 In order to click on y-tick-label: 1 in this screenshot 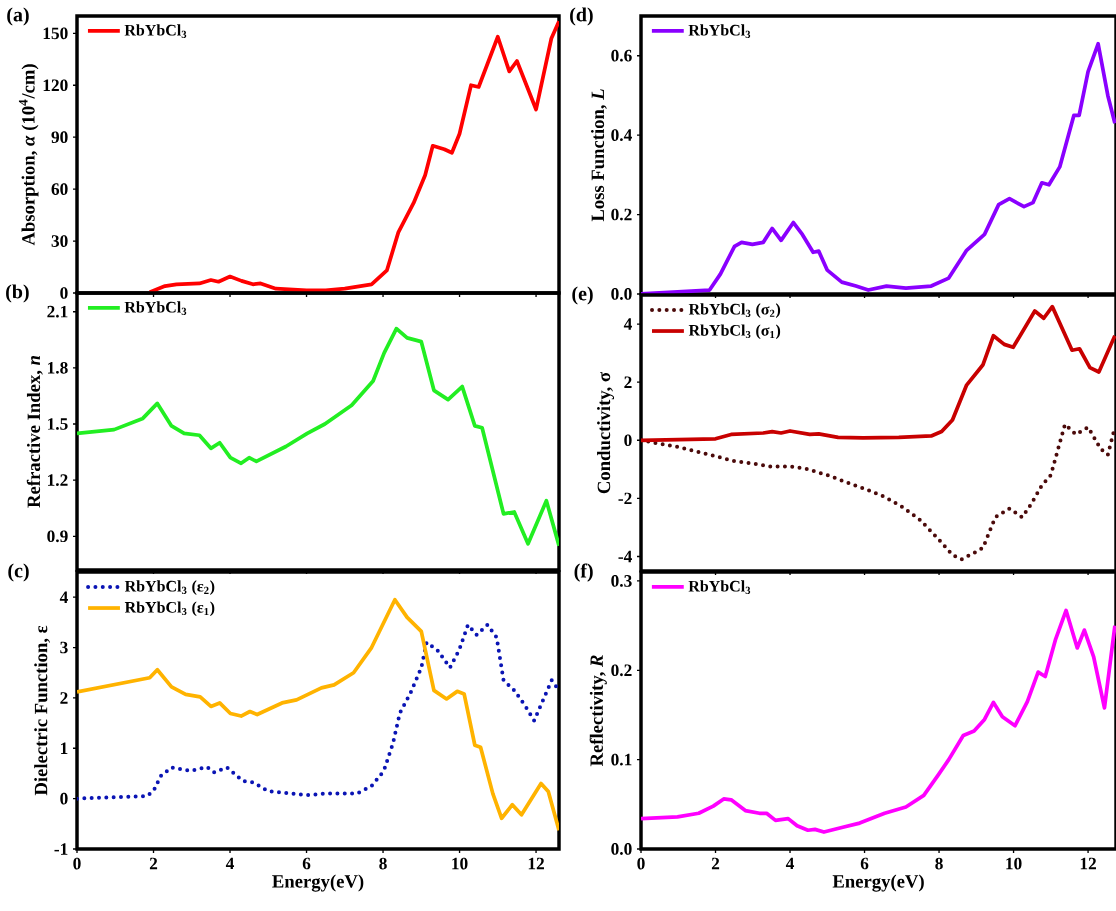, I will do `click(64, 748)`.